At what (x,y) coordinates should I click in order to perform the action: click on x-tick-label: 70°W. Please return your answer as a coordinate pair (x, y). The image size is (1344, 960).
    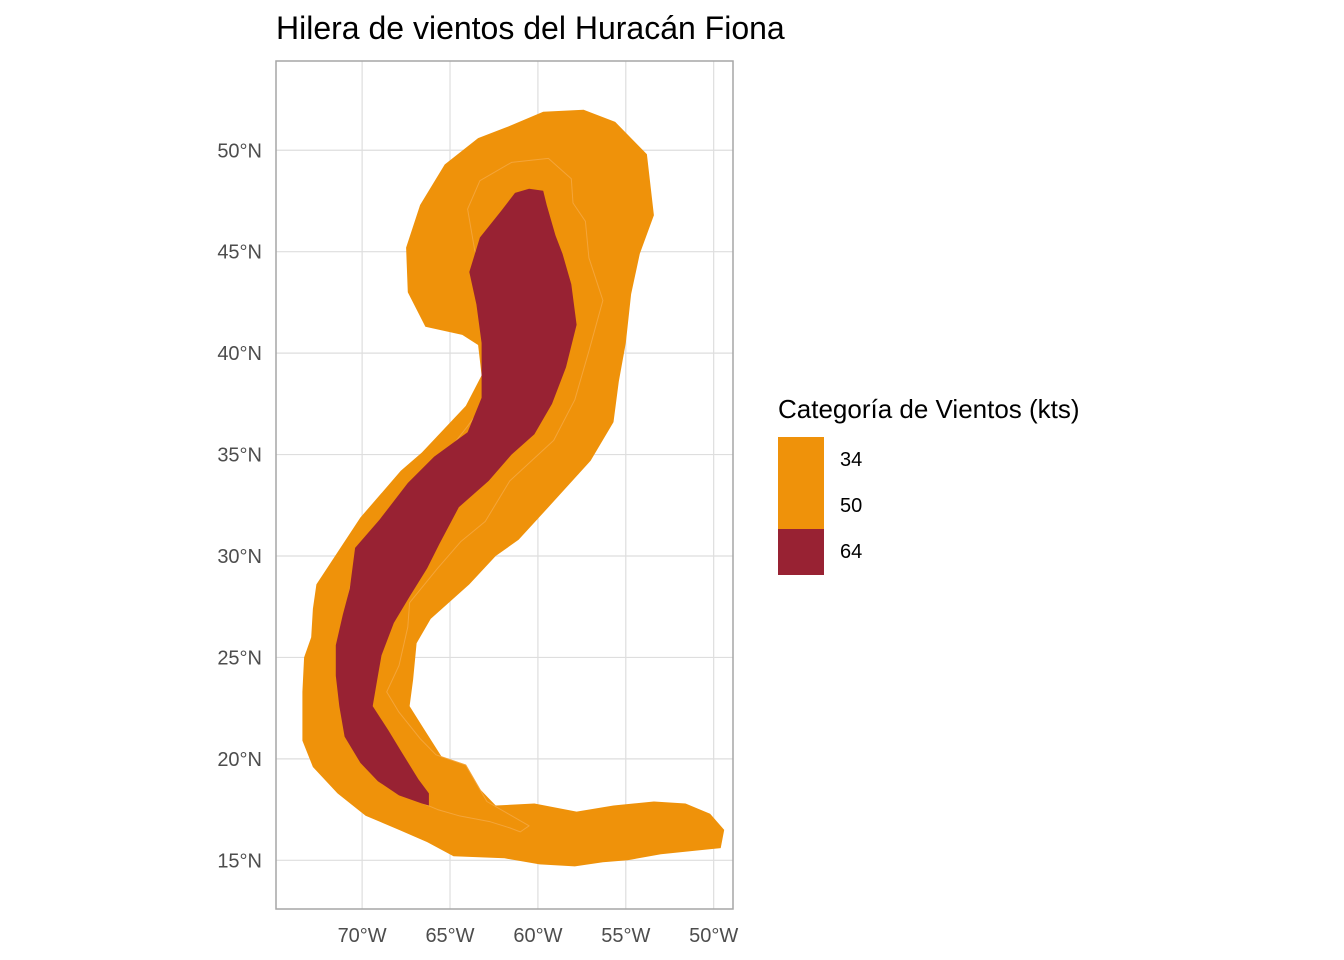
    Looking at the image, I should click on (362, 936).